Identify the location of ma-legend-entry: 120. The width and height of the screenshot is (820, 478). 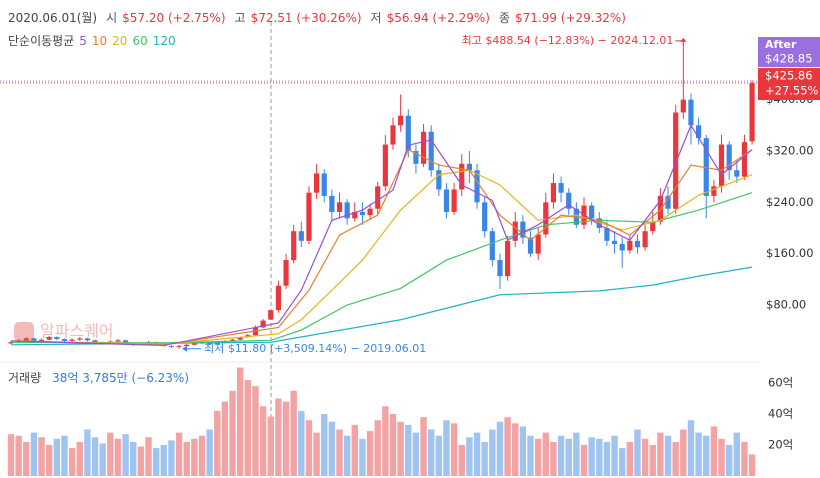
(164, 40).